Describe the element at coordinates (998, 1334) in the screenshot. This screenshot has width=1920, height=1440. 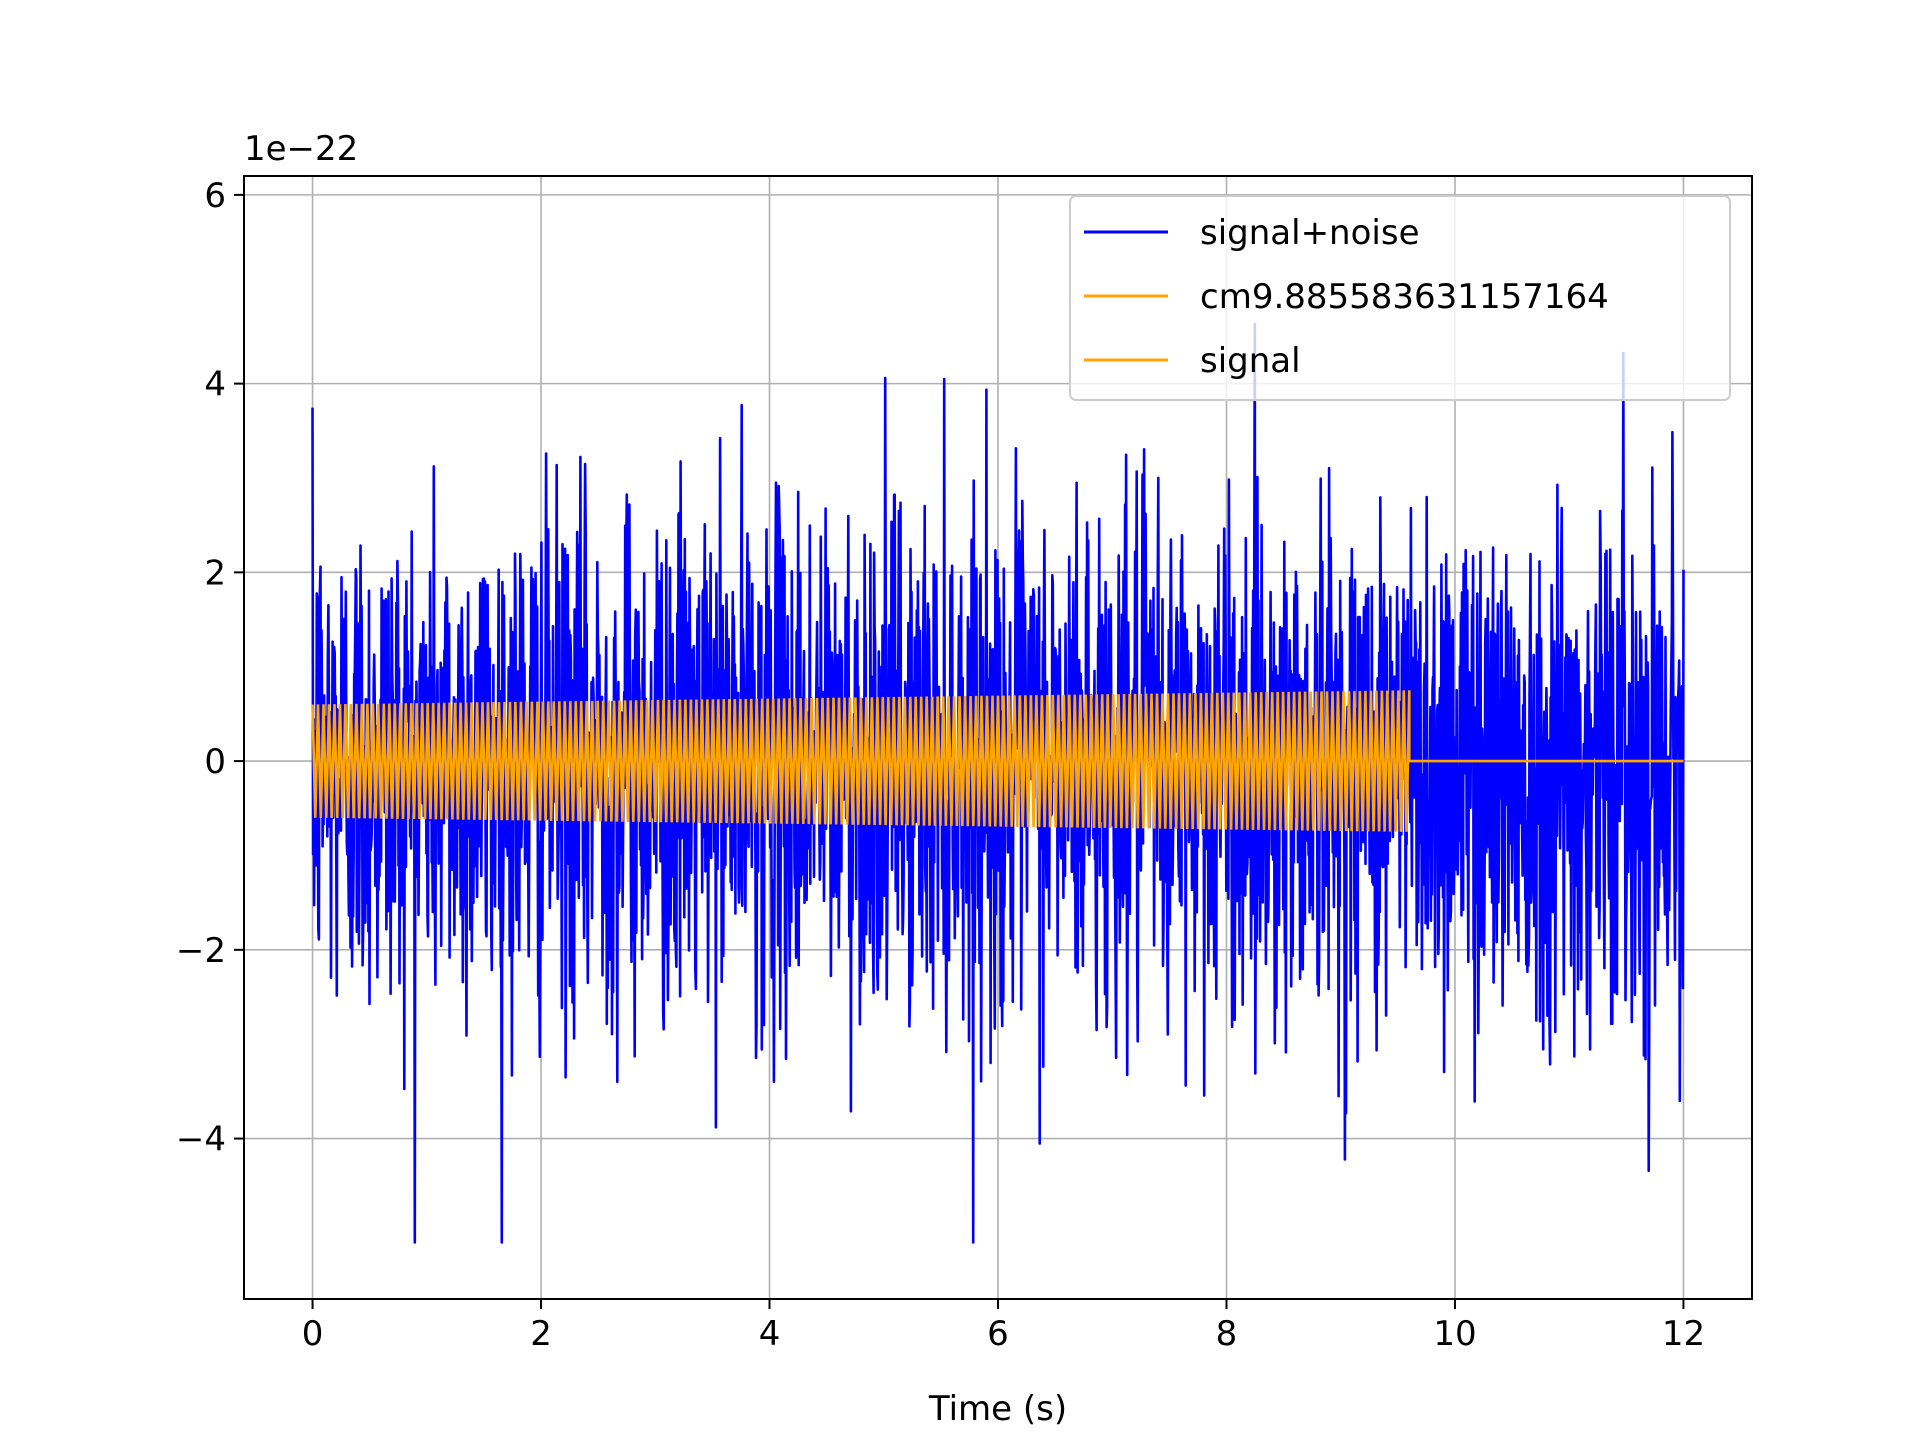
I see `x-tick-label: 6` at that location.